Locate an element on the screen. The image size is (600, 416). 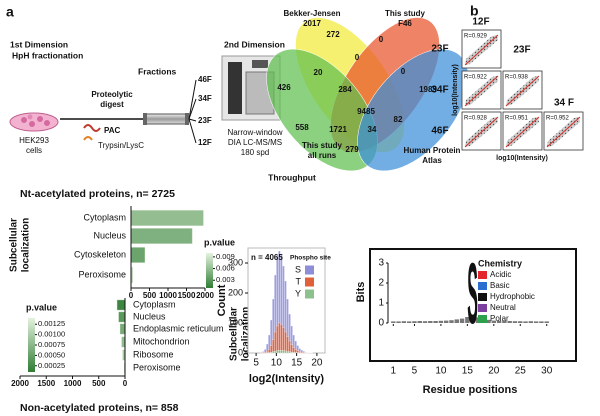
r-label: R=0.929 is located at coordinates (476, 37).